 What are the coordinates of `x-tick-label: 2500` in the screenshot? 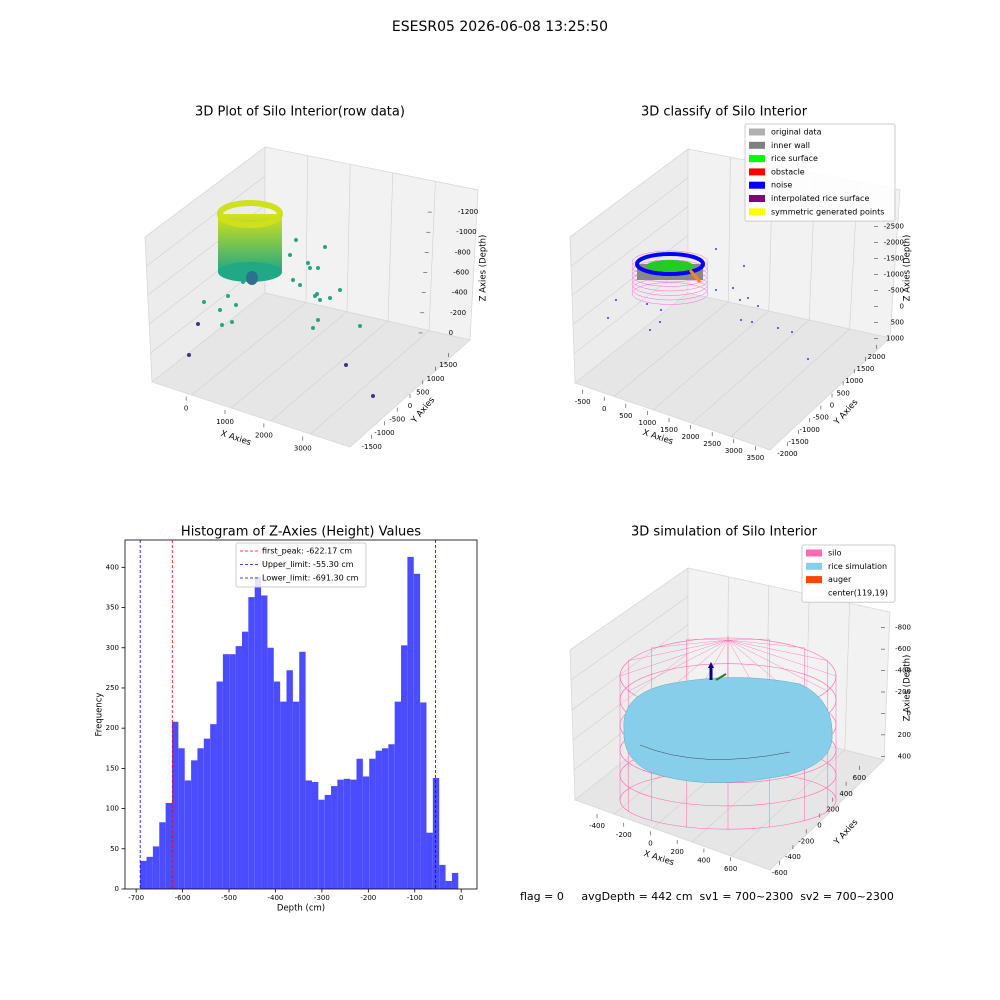 It's located at (712, 444).